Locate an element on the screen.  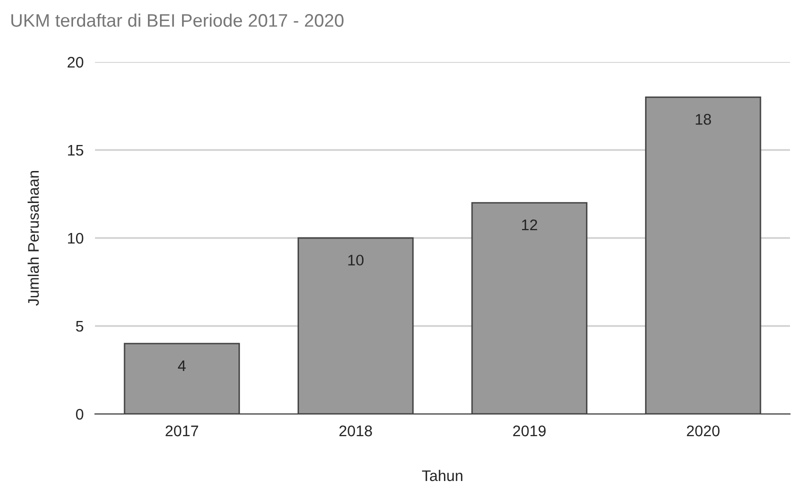
data-label: 18 is located at coordinates (703, 119).